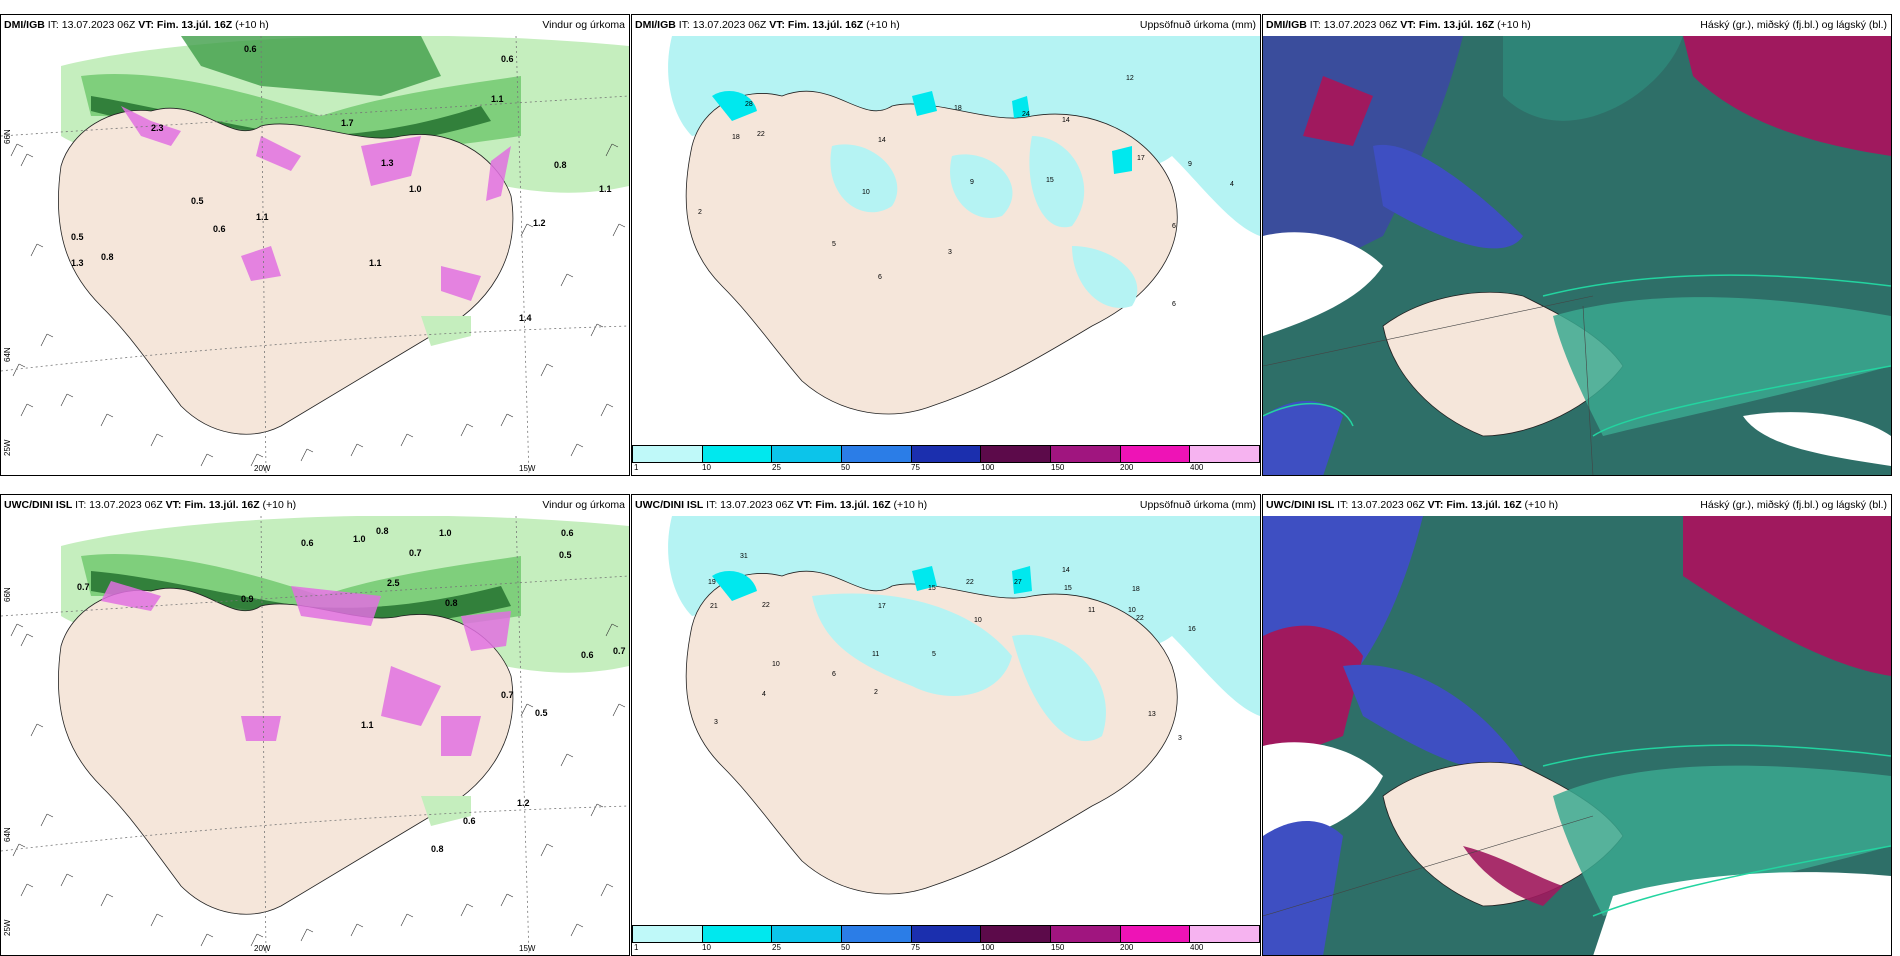 The image size is (1900, 956). I want to click on value-label: 9, so click(972, 182).